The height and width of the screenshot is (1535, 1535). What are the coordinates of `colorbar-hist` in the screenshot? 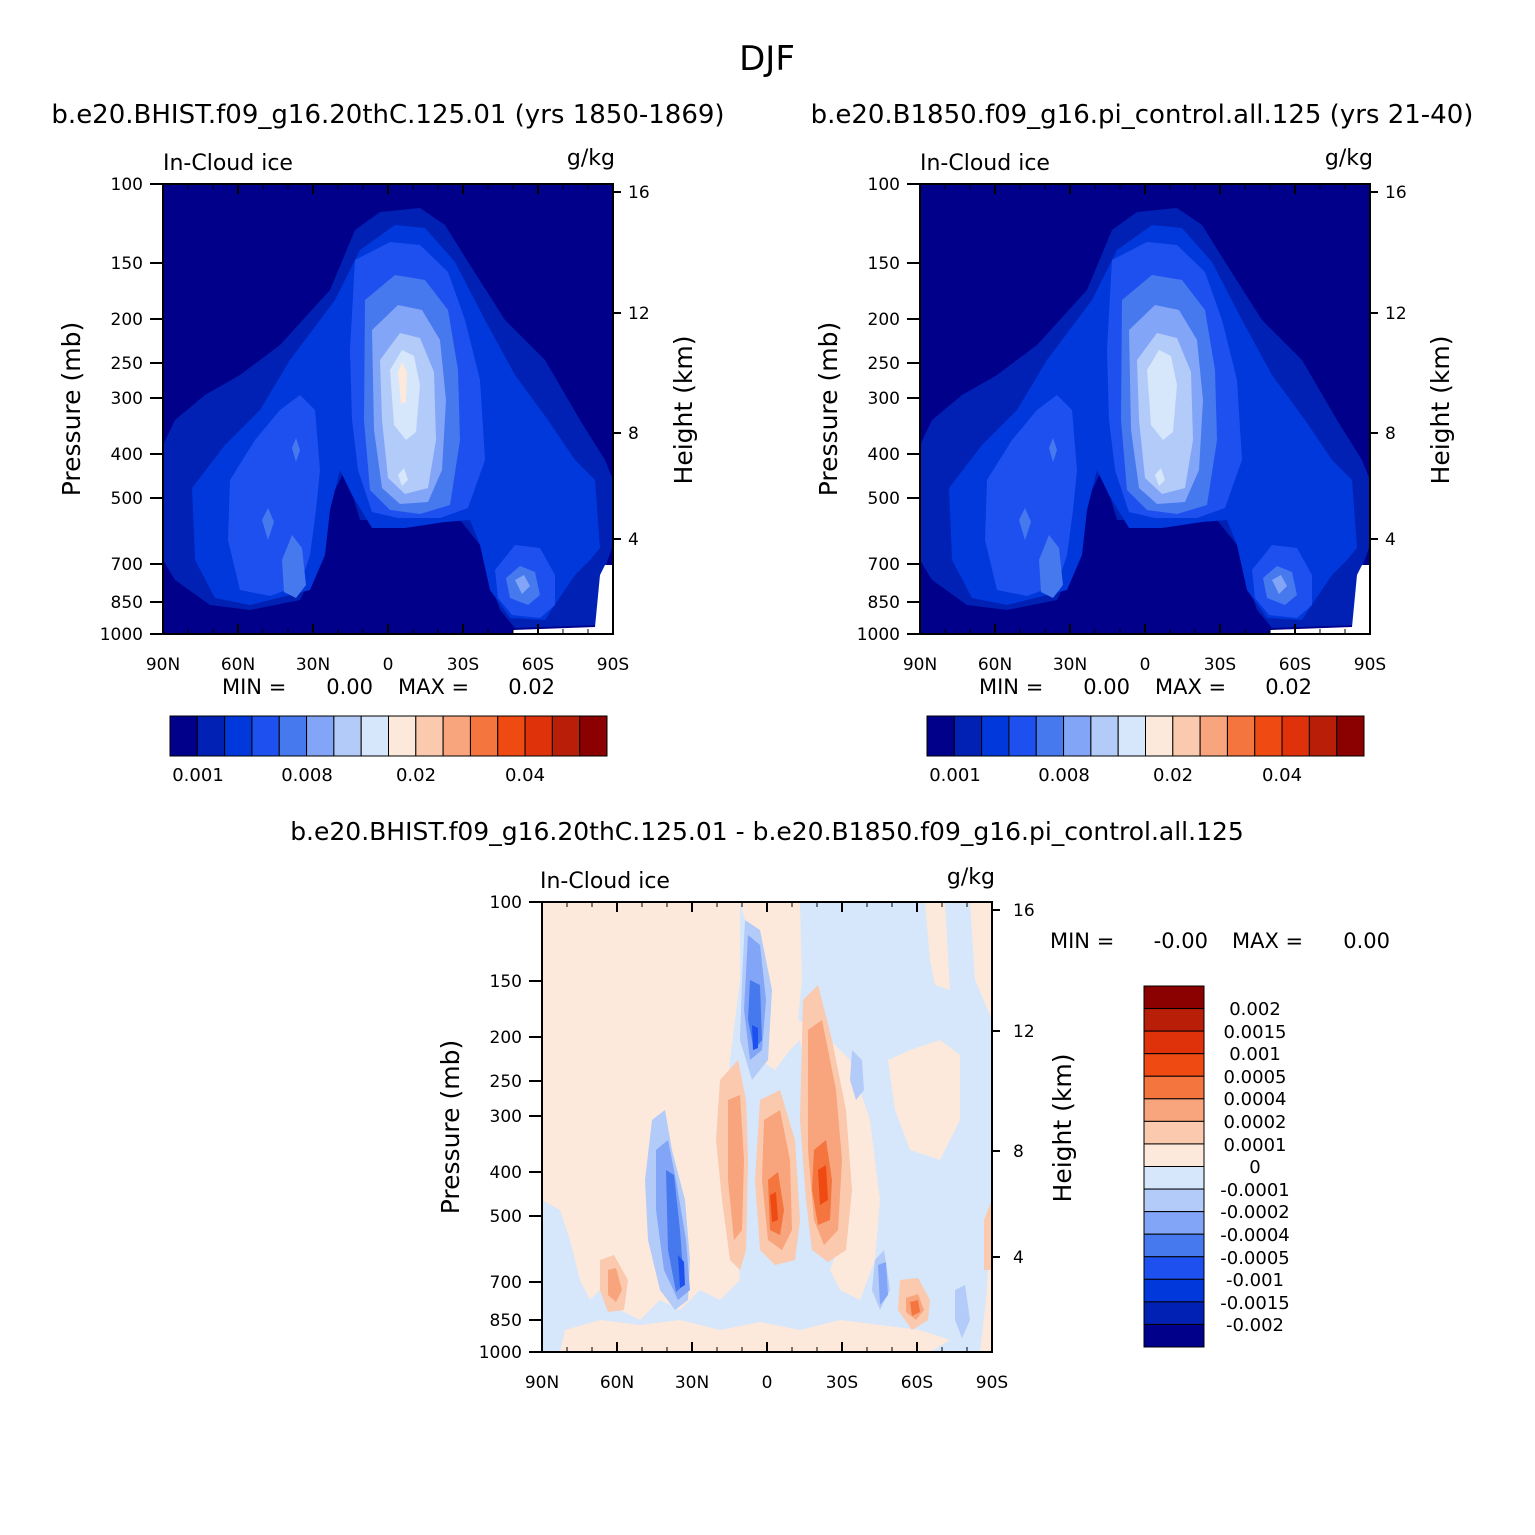 It's located at (388, 736).